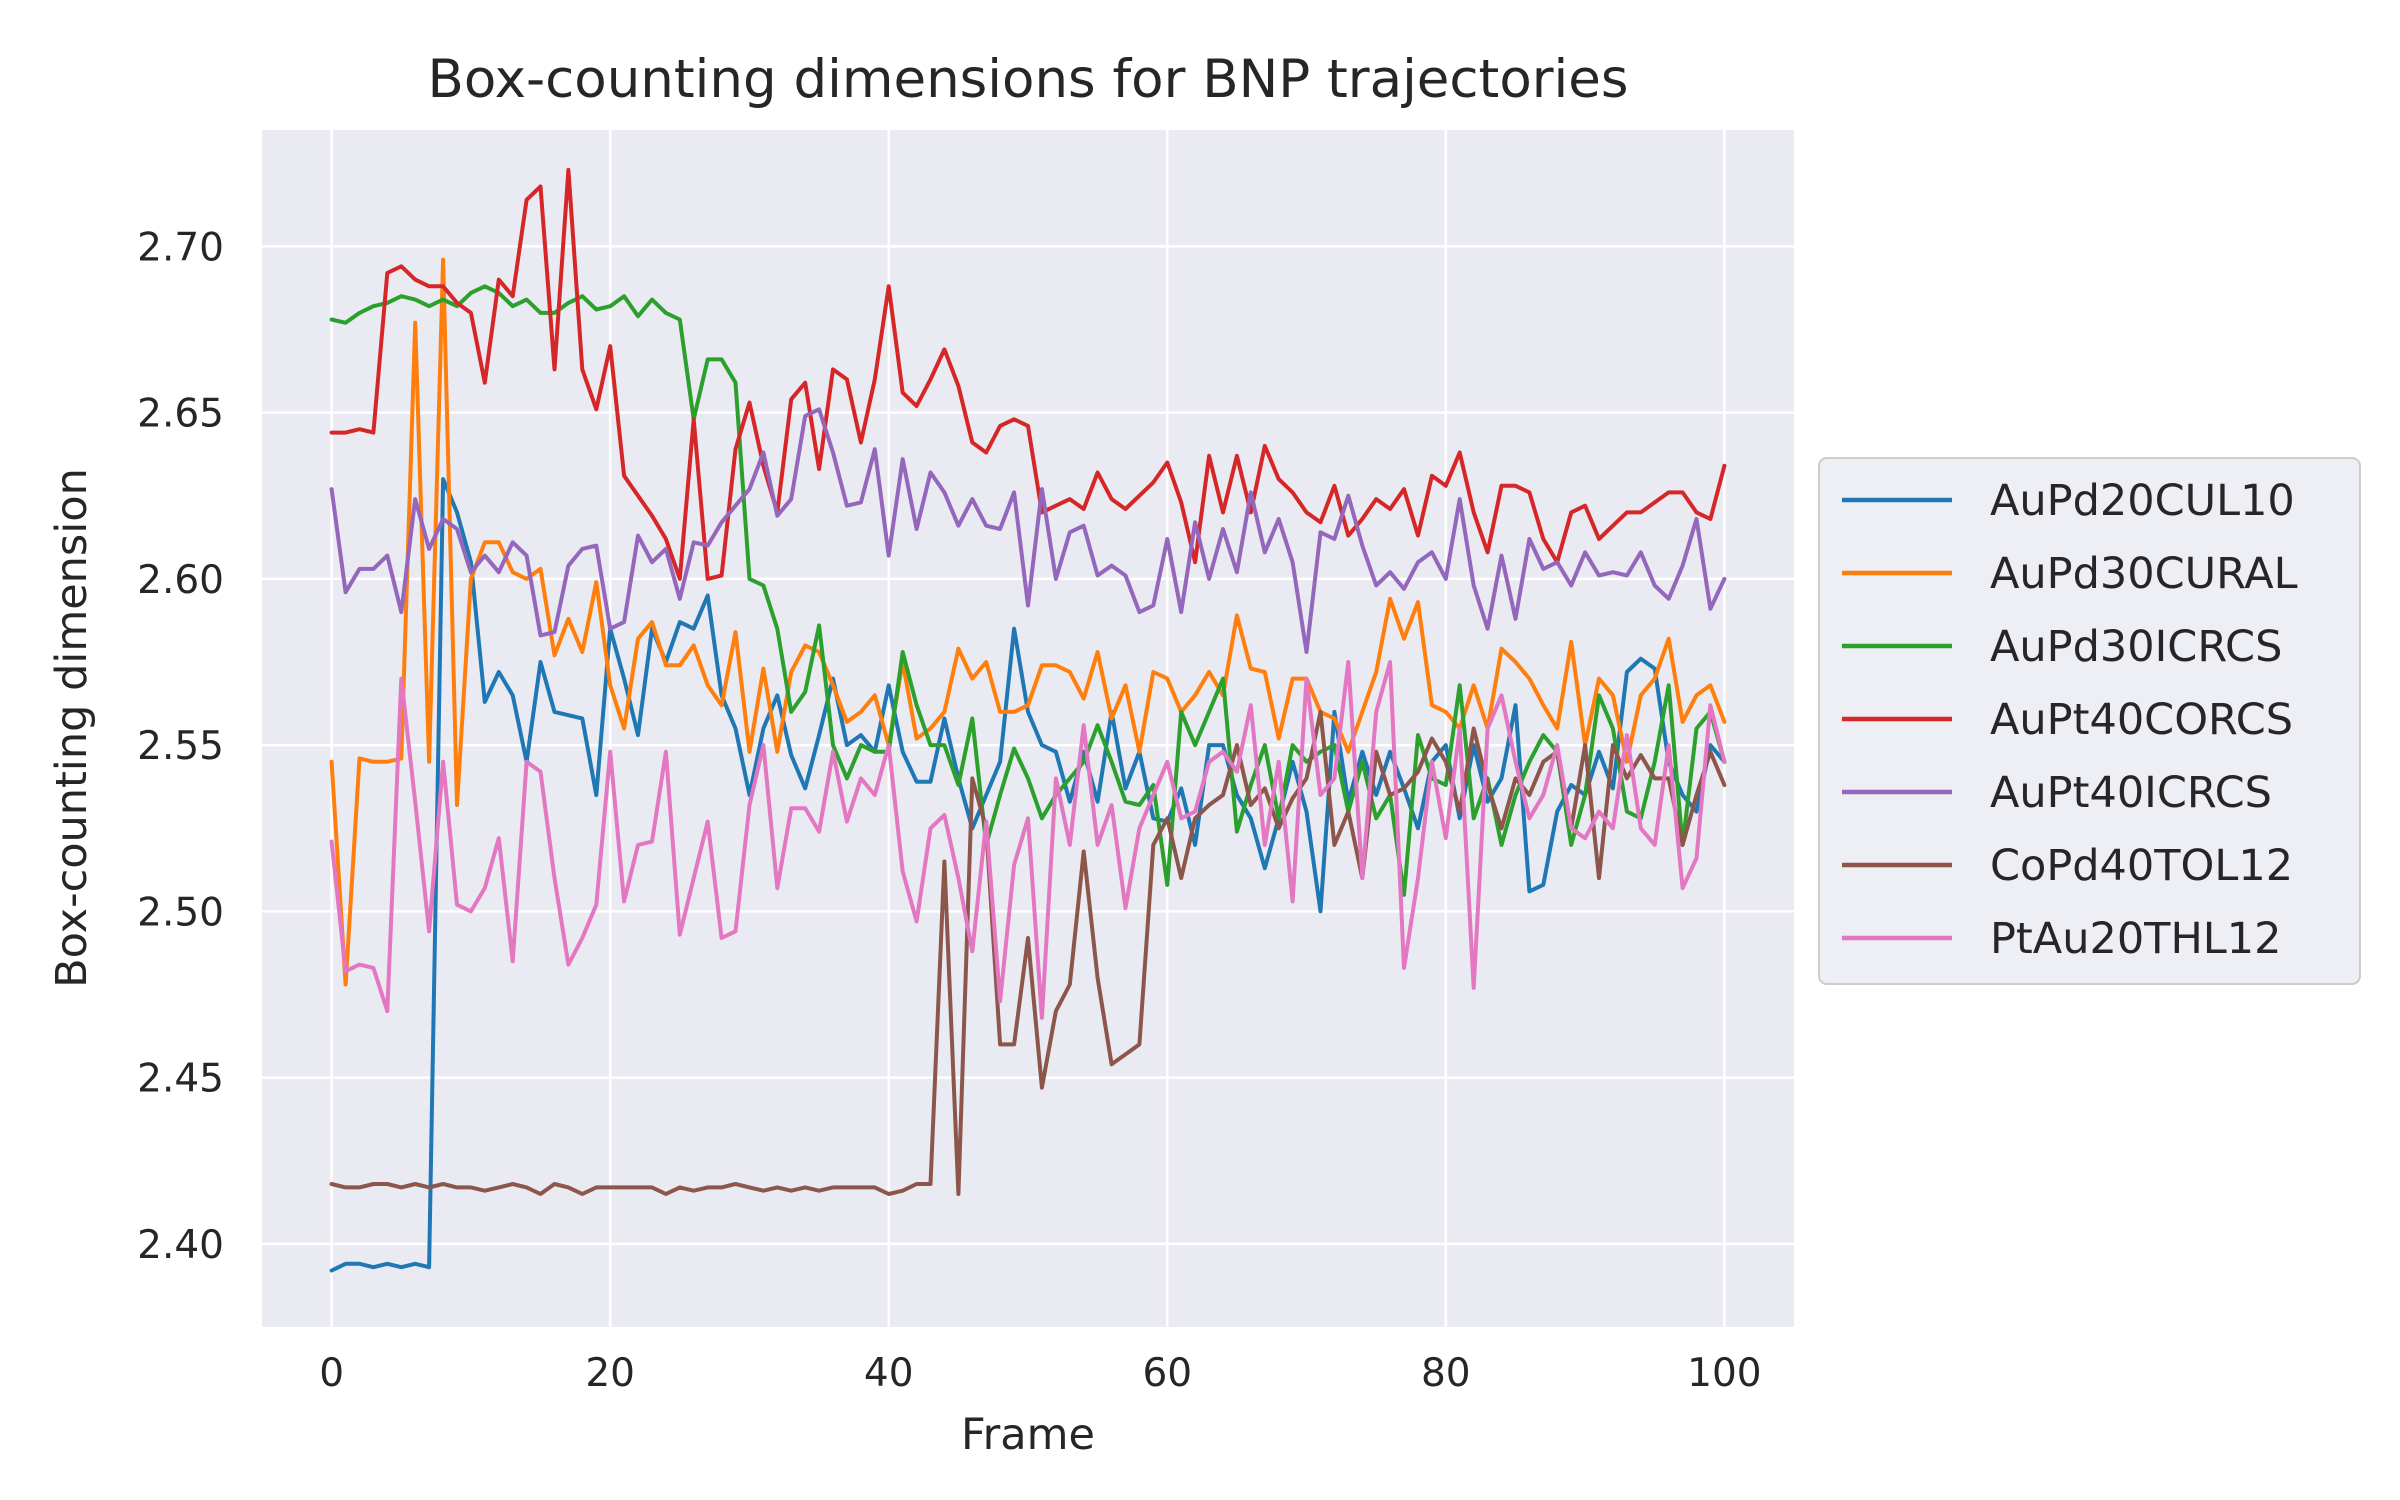 The width and height of the screenshot is (2400, 1500). Describe the element at coordinates (2142, 501) in the screenshot. I see `legend-label: AuPd20CUL10` at that location.